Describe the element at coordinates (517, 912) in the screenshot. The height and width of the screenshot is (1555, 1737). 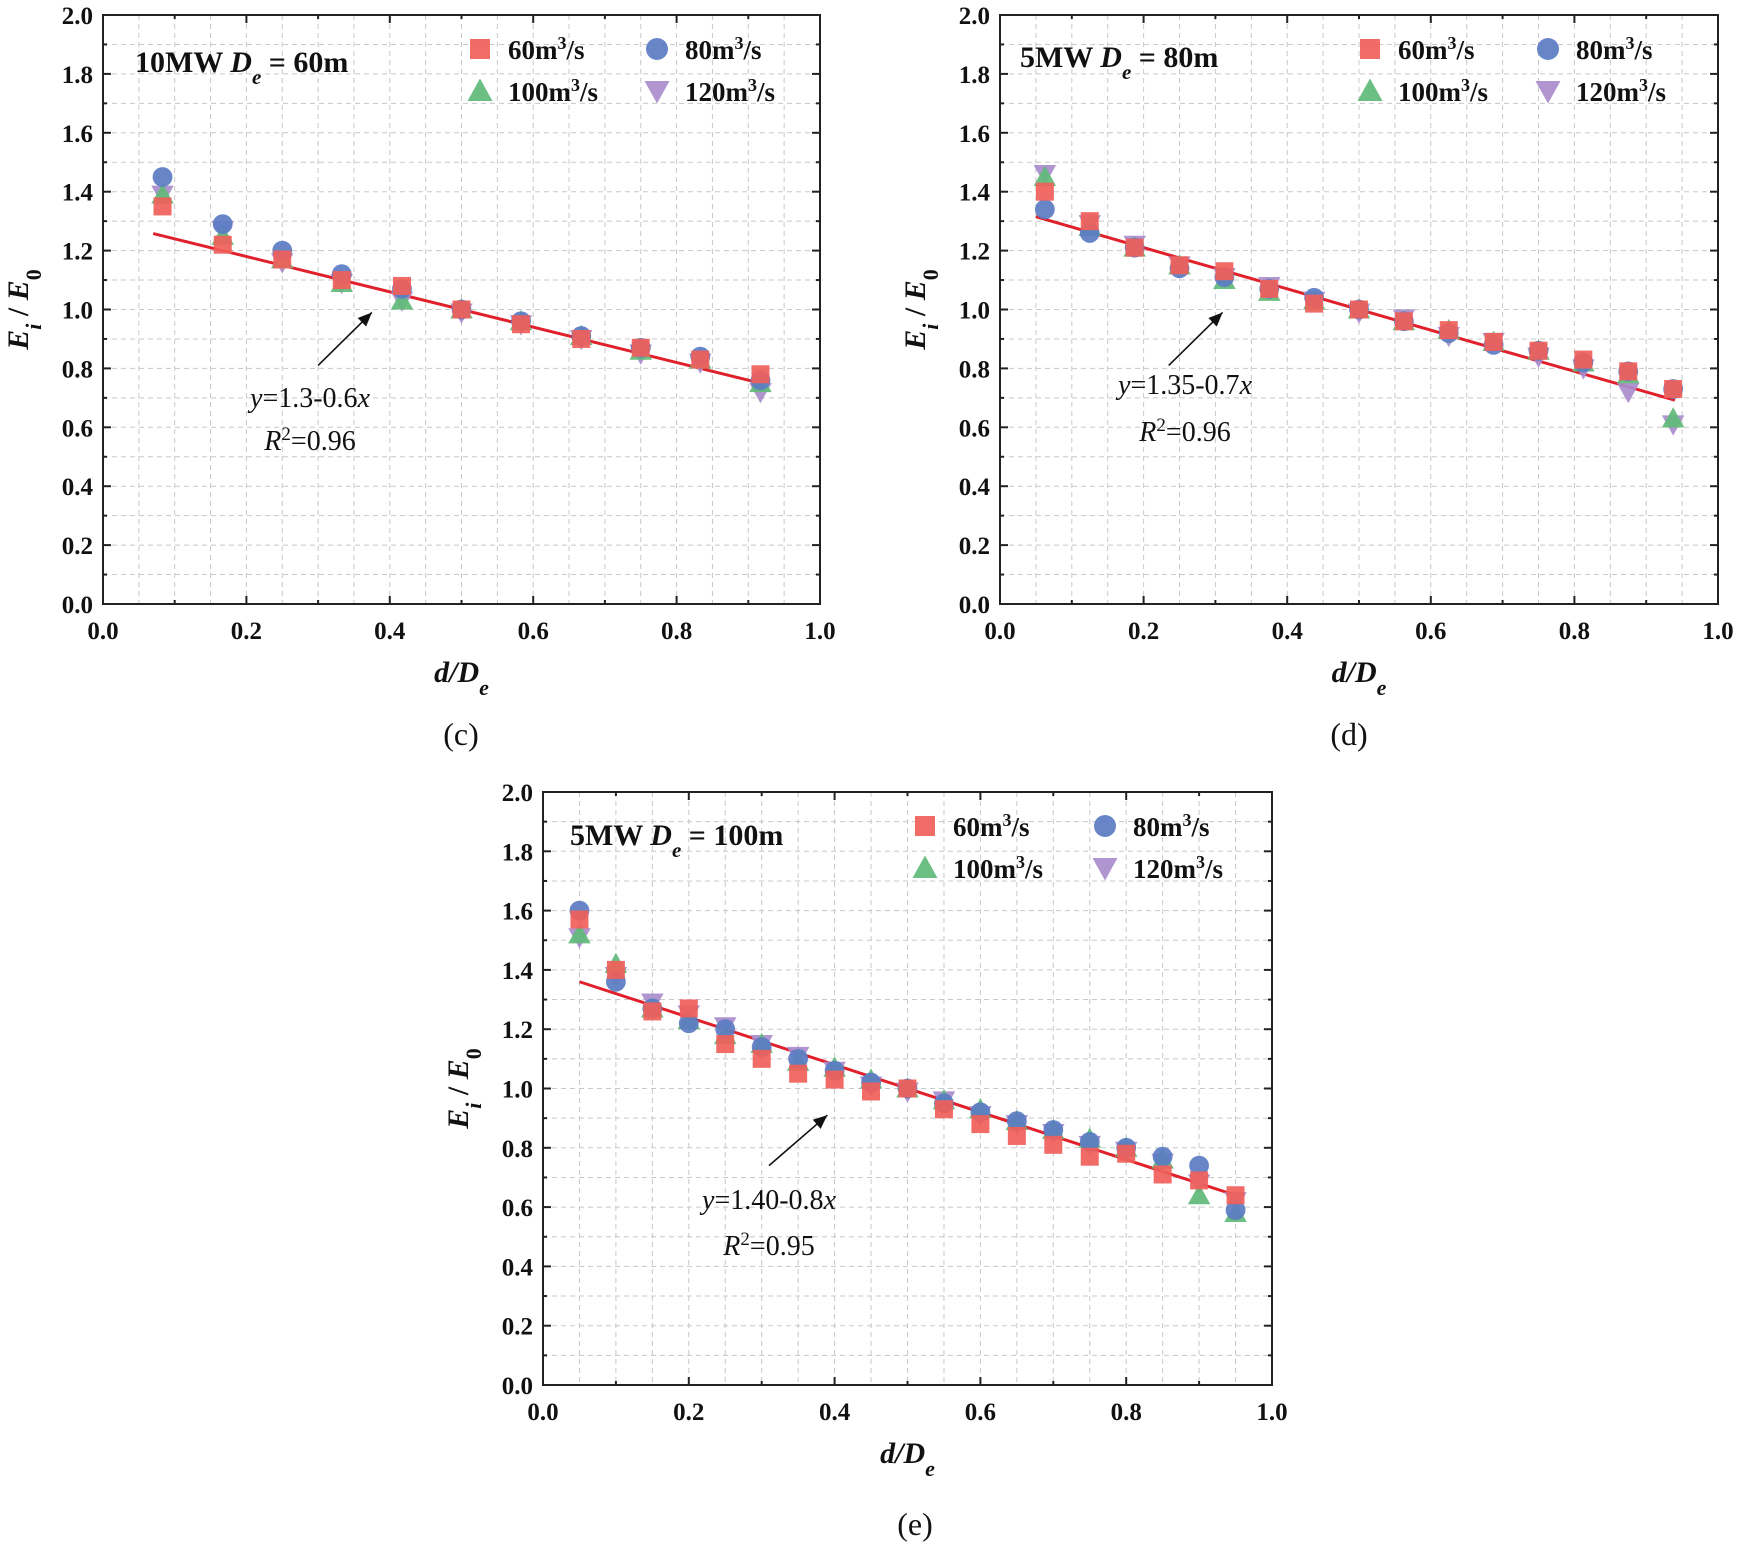
I see `y-tick-label: 1.6` at that location.